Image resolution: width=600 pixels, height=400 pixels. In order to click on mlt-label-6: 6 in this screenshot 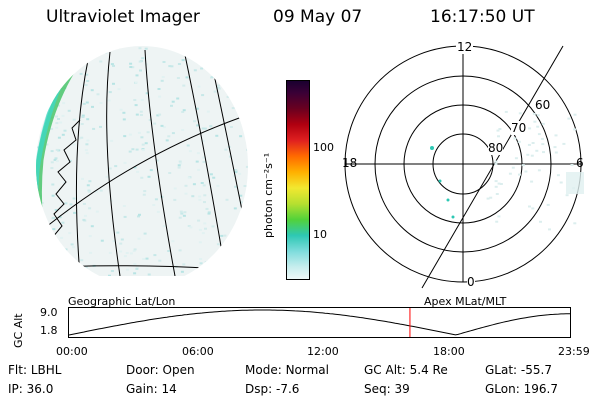, I will do `click(580, 163)`.